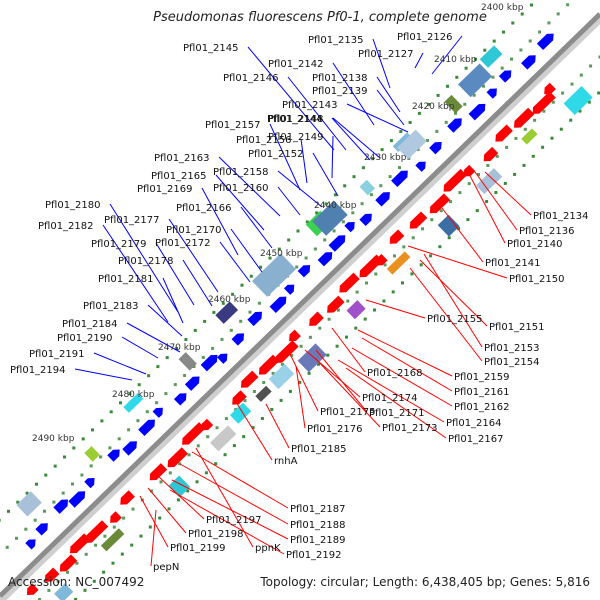 This screenshot has height=600, width=600. What do you see at coordinates (268, 548) in the screenshot?
I see `gene-label: ppnK` at bounding box center [268, 548].